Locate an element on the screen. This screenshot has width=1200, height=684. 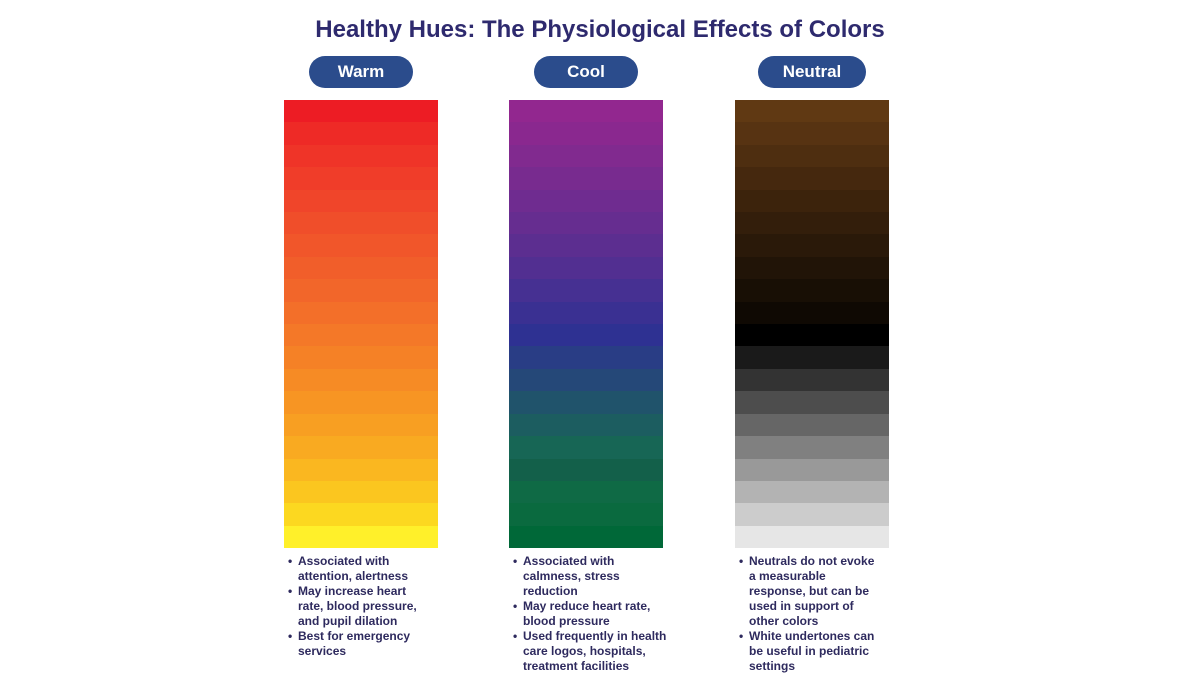
category-label: Warm is located at coordinates (361, 72).